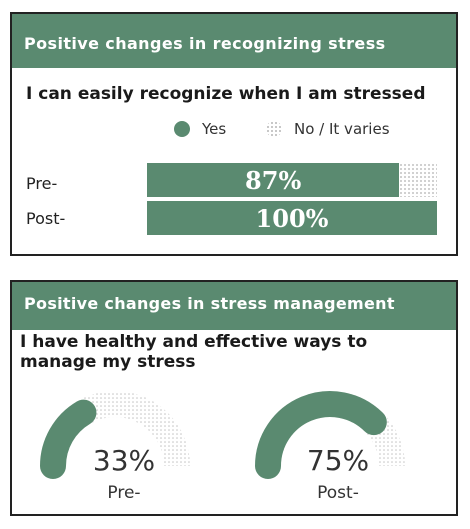  What do you see at coordinates (342, 129) in the screenshot?
I see `legend-no-label: No / It varies` at bounding box center [342, 129].